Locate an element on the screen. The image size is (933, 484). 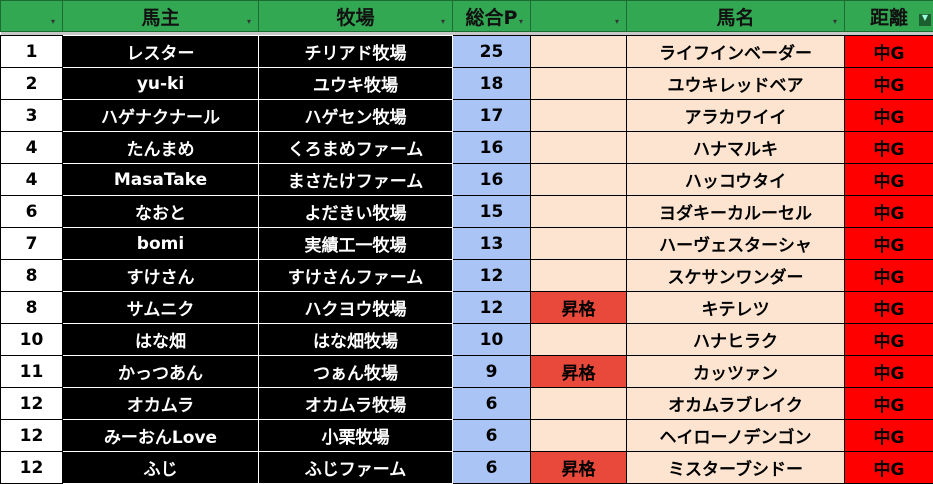
cell-rank: 3 is located at coordinates (32, 116).